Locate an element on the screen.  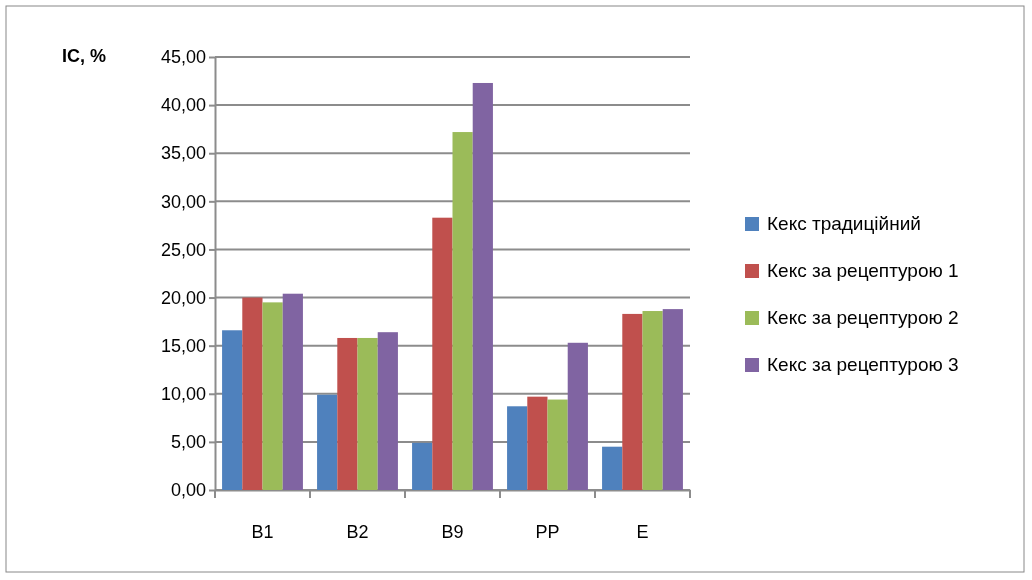
x-tick-label: B9 is located at coordinates (452, 531).